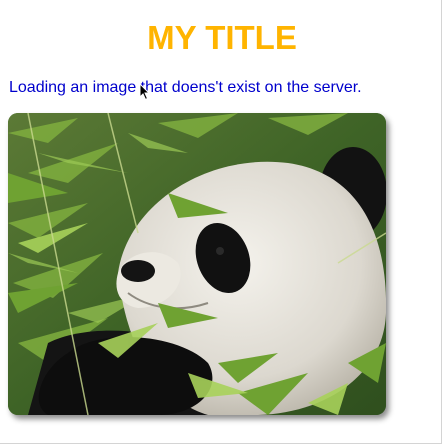 Image resolution: width=444 pixels, height=446 pixels. Describe the element at coordinates (222, 37) in the screenshot. I see `page-title: MY TITLE` at that location.